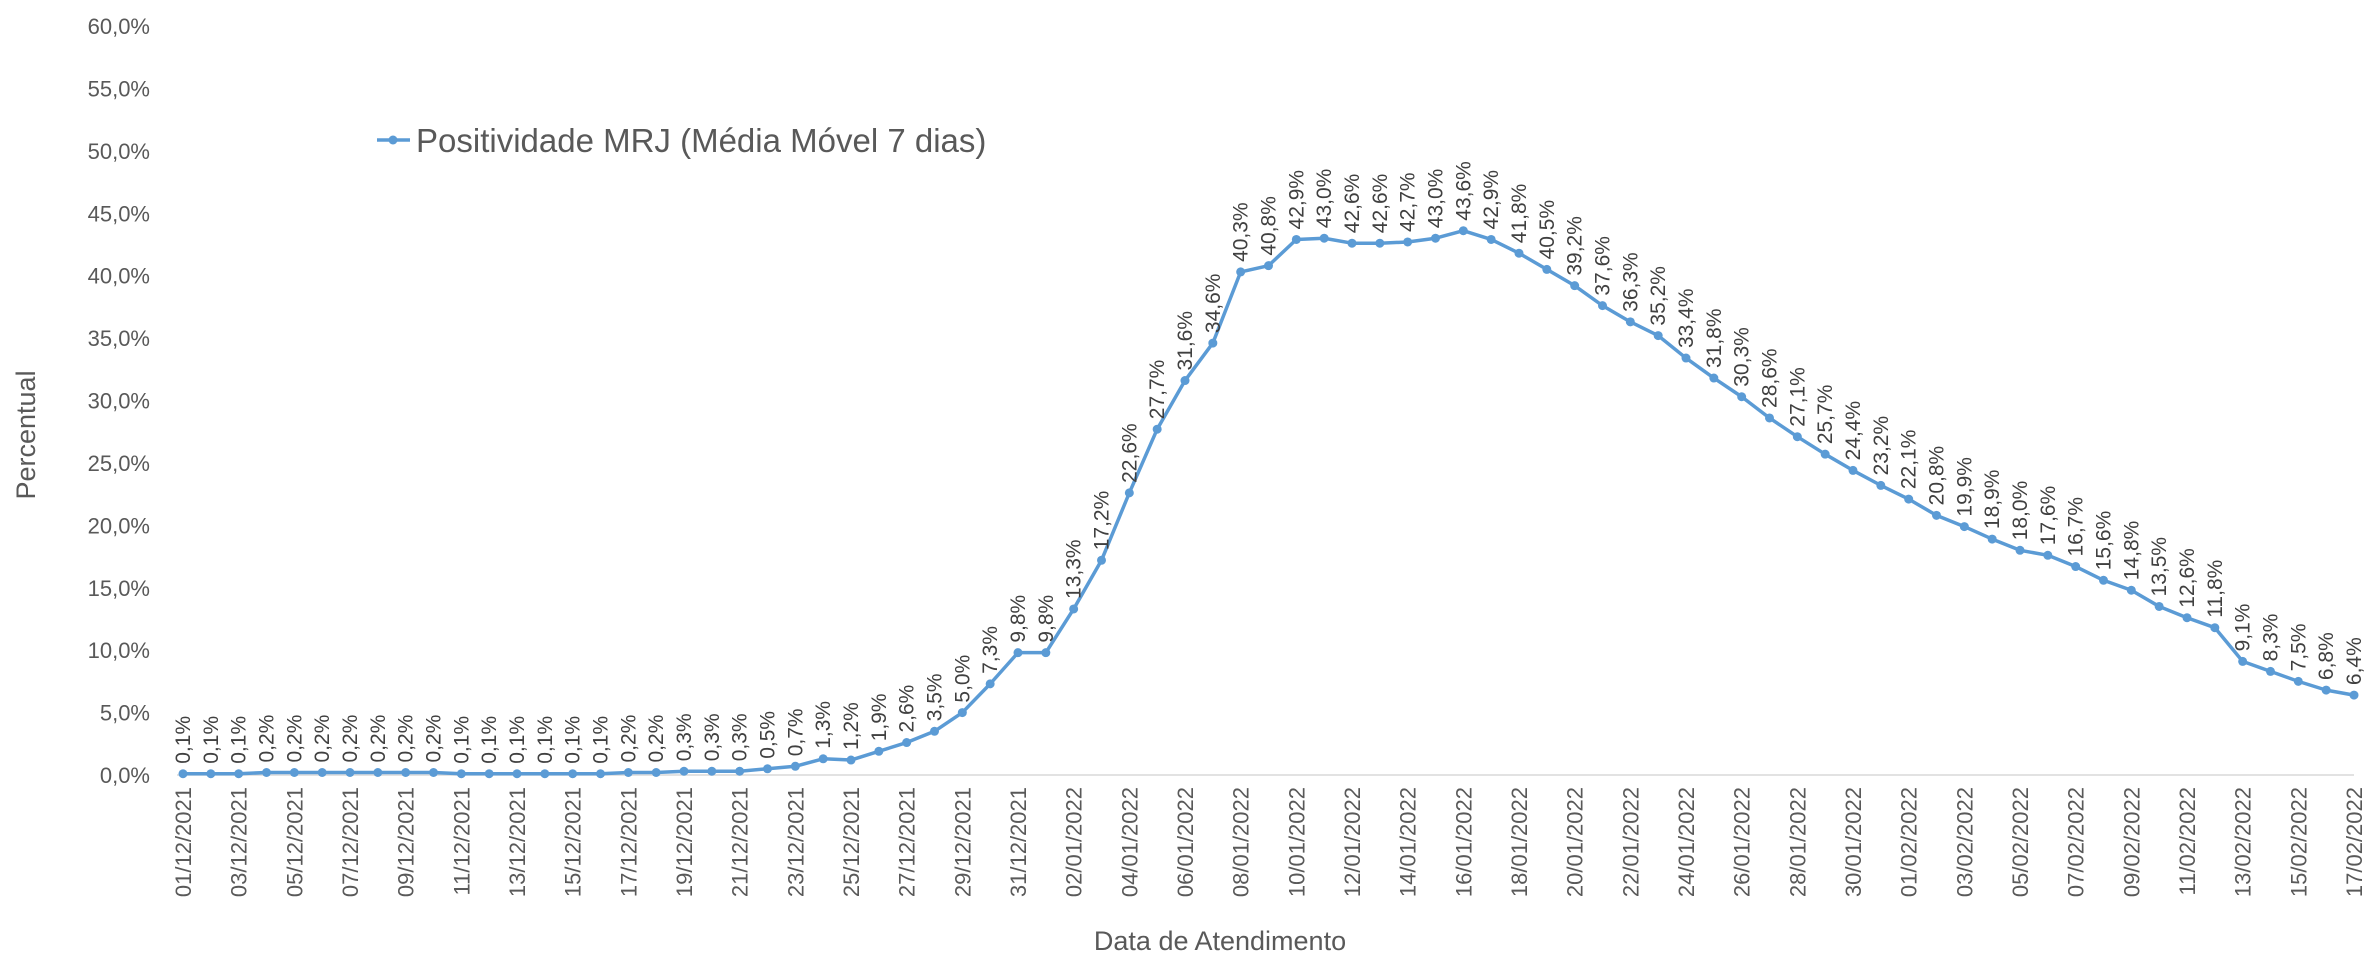 Image resolution: width=2367 pixels, height=960 pixels. What do you see at coordinates (1463, 191) in the screenshot?
I see `data-label: 43,6%` at bounding box center [1463, 191].